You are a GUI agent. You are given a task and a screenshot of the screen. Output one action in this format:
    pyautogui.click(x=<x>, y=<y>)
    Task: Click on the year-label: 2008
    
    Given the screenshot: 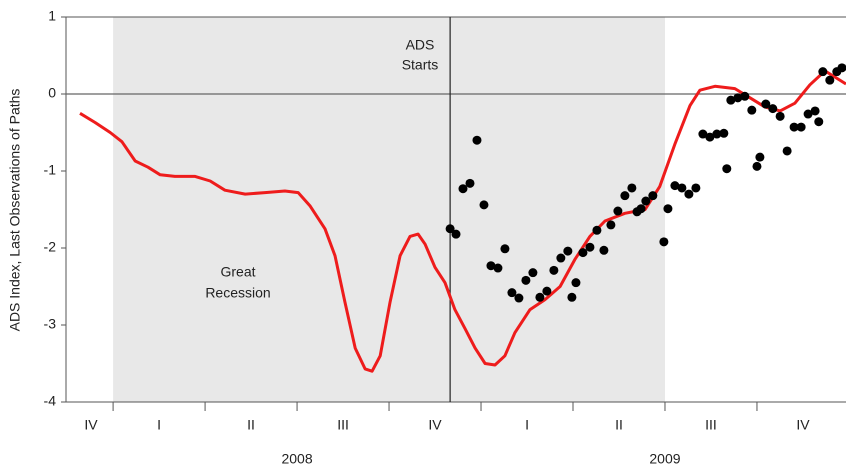 What is the action you would take?
    pyautogui.click(x=296, y=459)
    